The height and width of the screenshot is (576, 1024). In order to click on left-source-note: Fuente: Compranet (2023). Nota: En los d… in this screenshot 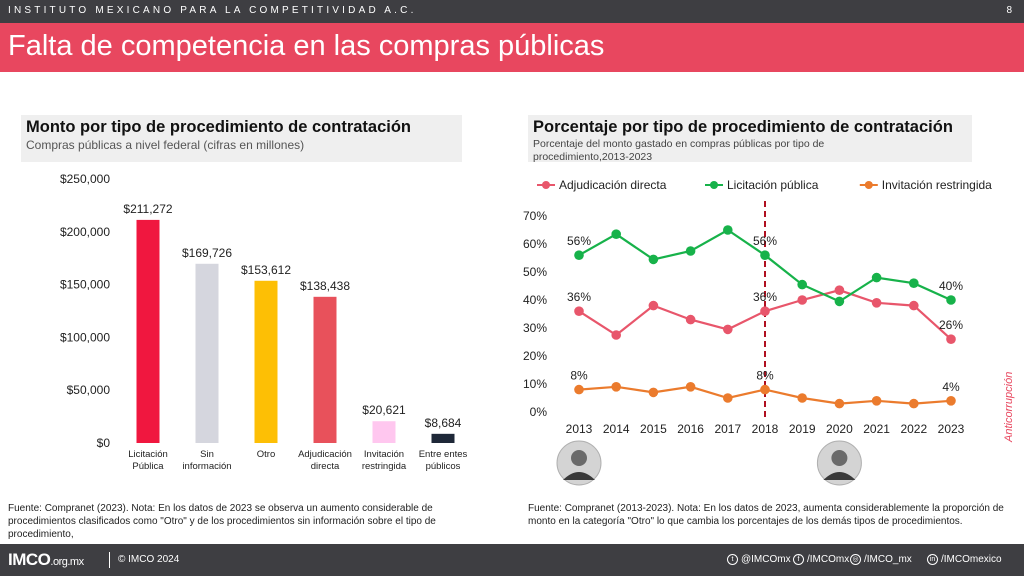, I will do `click(222, 521)`.